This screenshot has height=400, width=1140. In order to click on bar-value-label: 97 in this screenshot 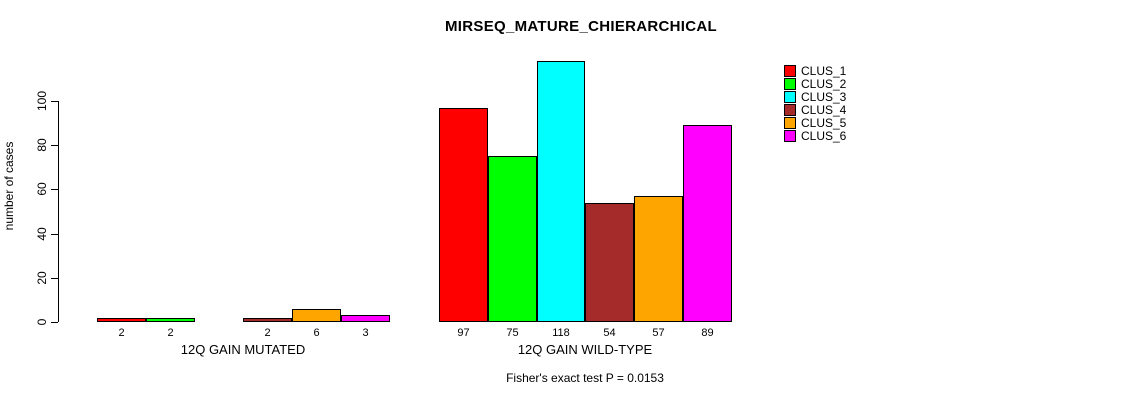, I will do `click(463, 333)`.